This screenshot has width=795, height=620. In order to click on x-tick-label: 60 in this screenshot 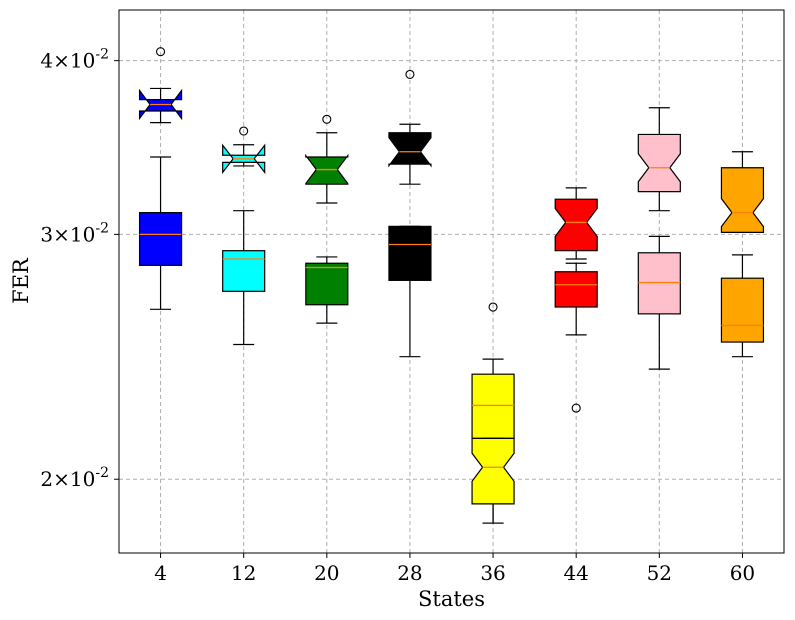, I will do `click(742, 573)`.